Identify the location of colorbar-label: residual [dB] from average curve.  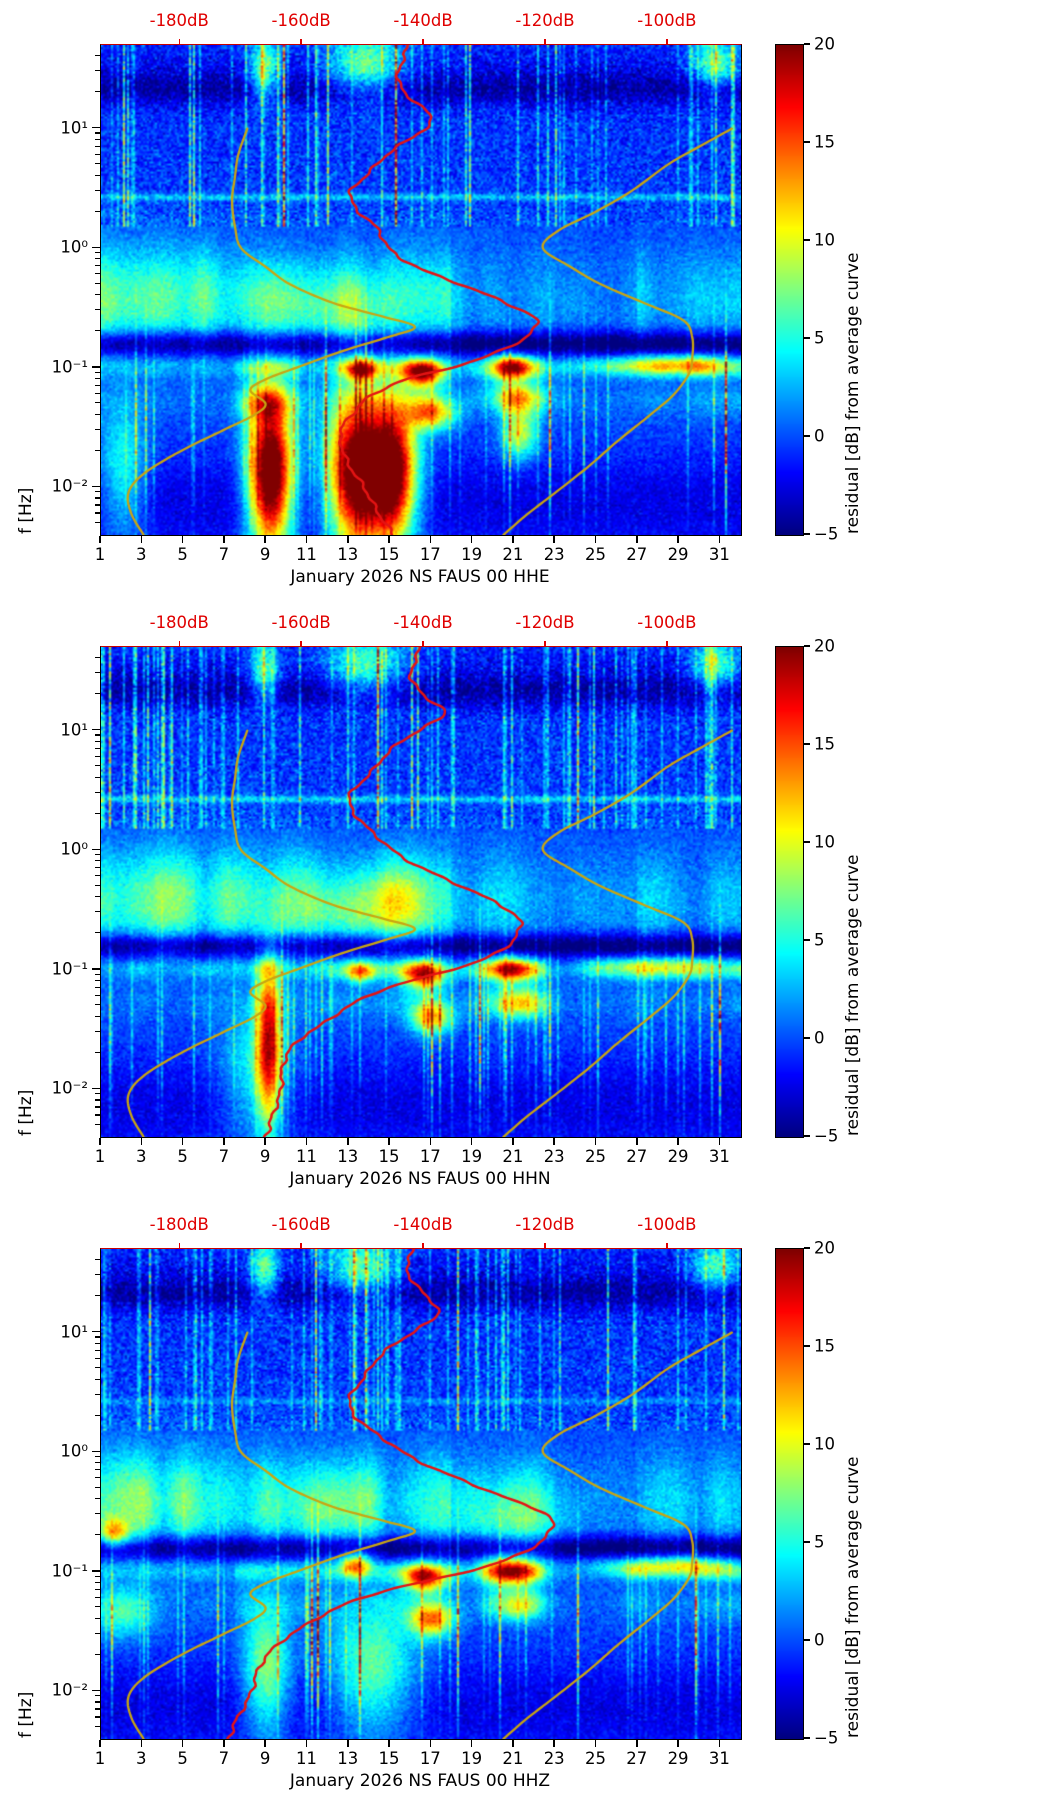
(853, 1597).